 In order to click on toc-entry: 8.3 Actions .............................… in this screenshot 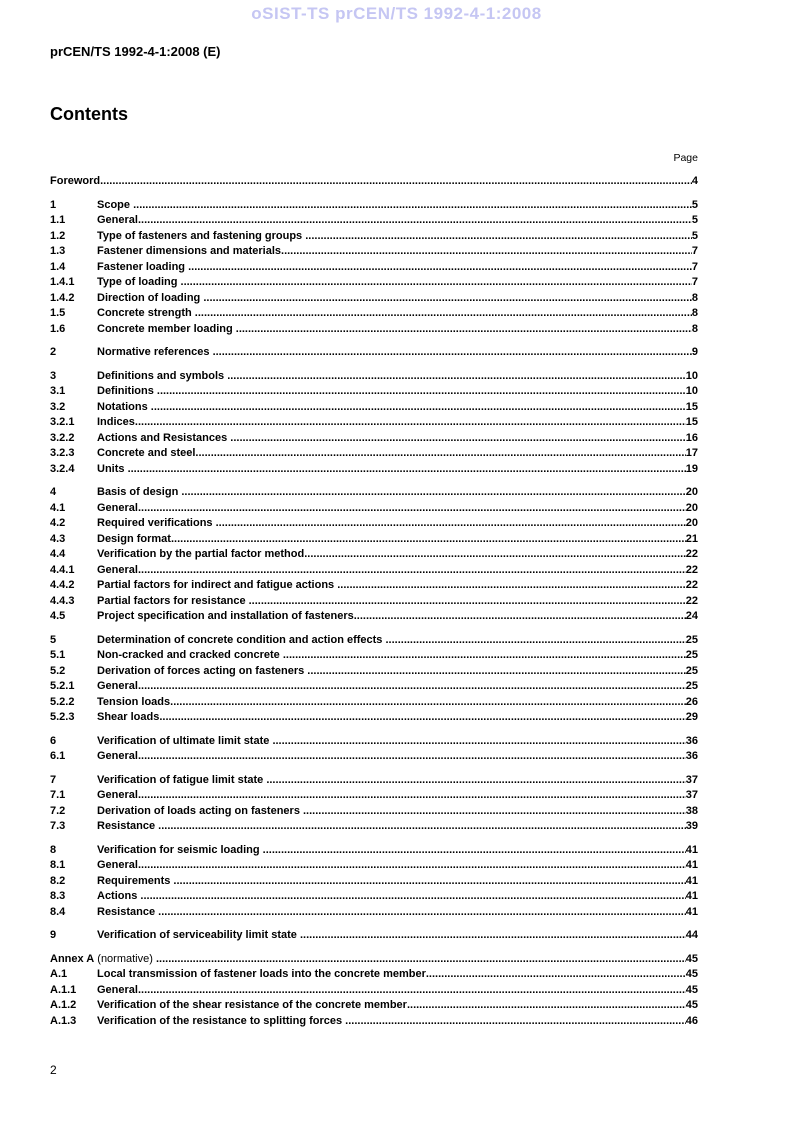, I will do `click(374, 897)`.